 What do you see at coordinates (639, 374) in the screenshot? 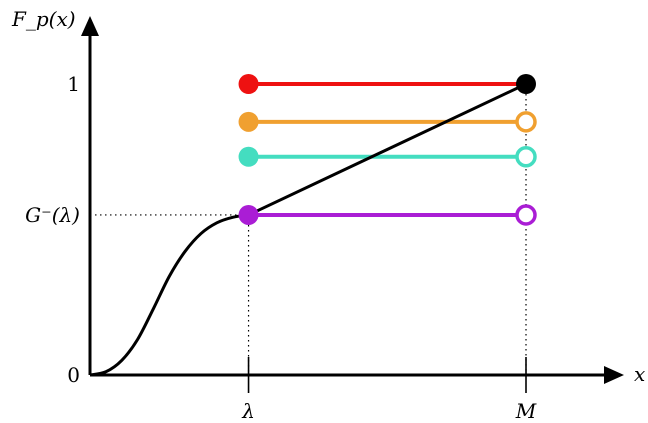
I see `x-axis-label: x` at bounding box center [639, 374].